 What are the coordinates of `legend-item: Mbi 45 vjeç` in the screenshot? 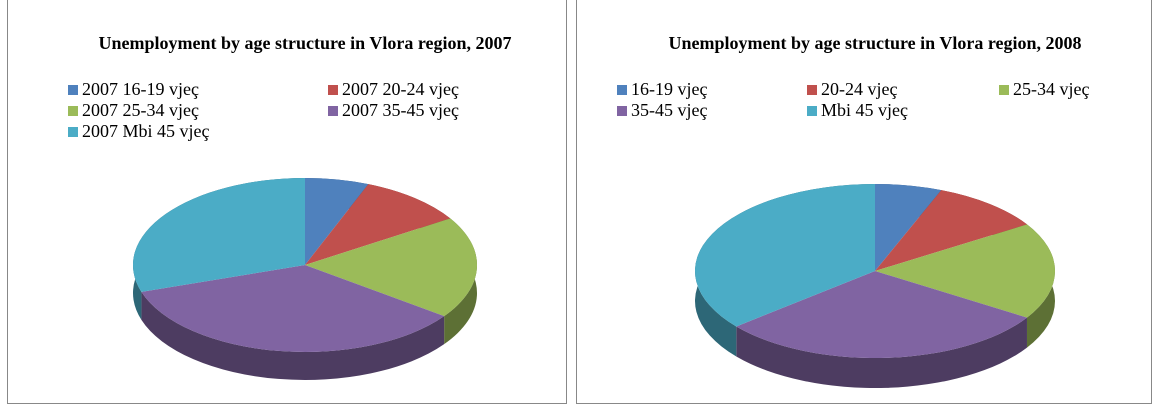 It's located at (903, 110).